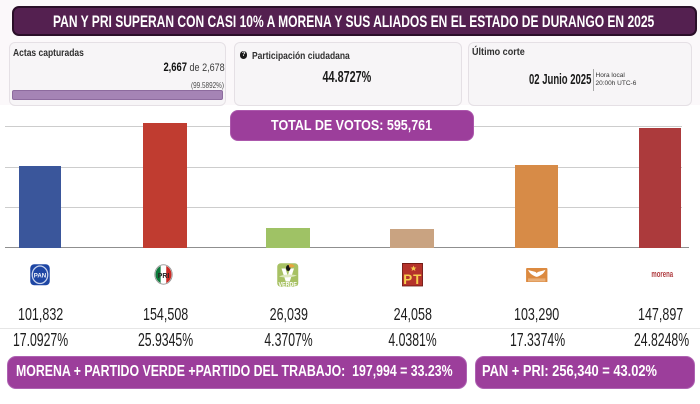 Image resolution: width=700 pixels, height=404 pixels. Describe the element at coordinates (417, 279) in the screenshot. I see `svg-text: T` at that location.